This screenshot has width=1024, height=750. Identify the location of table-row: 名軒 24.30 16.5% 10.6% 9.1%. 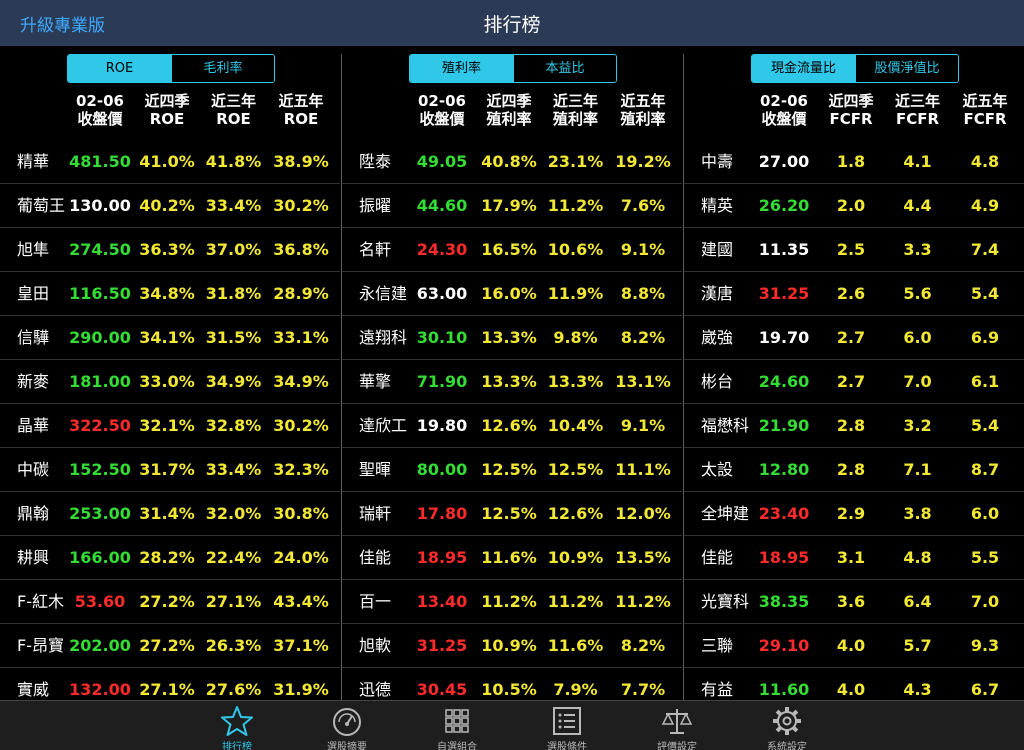
(512, 250).